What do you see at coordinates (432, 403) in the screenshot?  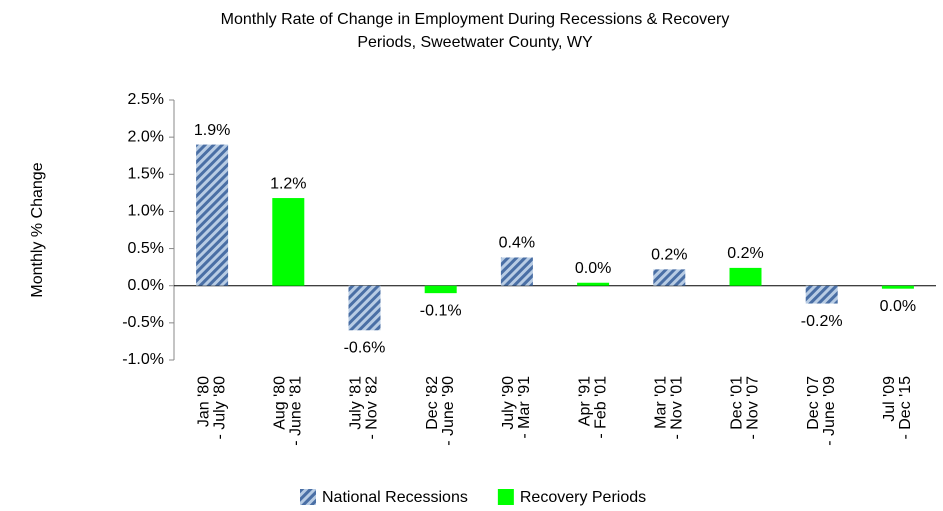 I see `x-tick-label: Dec '82` at bounding box center [432, 403].